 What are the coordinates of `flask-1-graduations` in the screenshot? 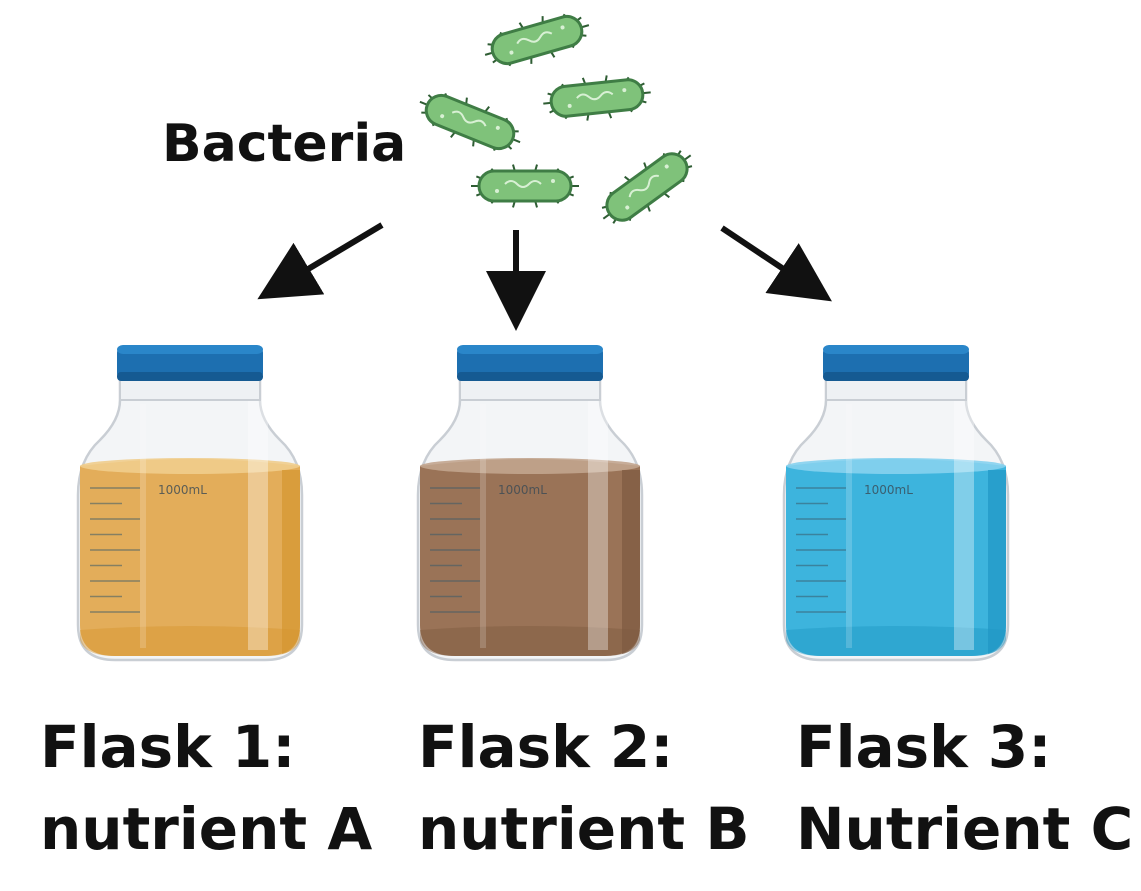 It's located at (115, 550).